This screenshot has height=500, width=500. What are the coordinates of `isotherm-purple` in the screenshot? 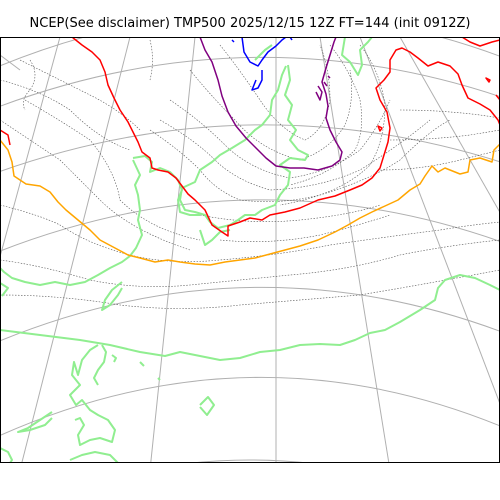 It's located at (271, 104).